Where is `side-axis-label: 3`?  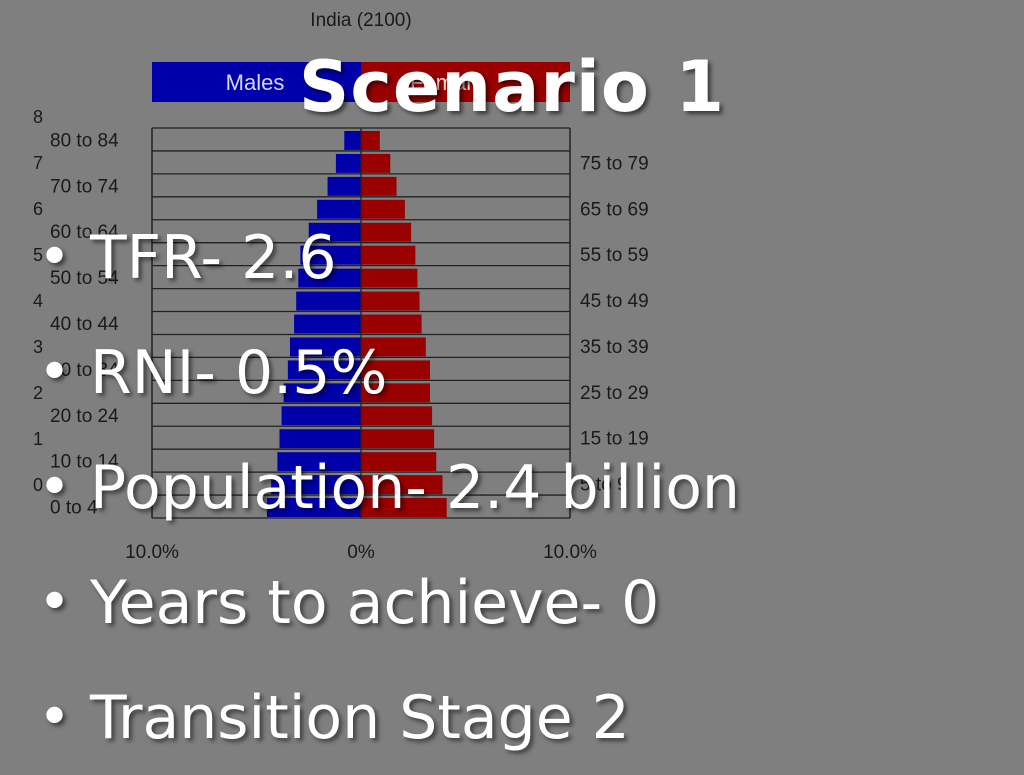 side-axis-label: 3 is located at coordinates (38, 347).